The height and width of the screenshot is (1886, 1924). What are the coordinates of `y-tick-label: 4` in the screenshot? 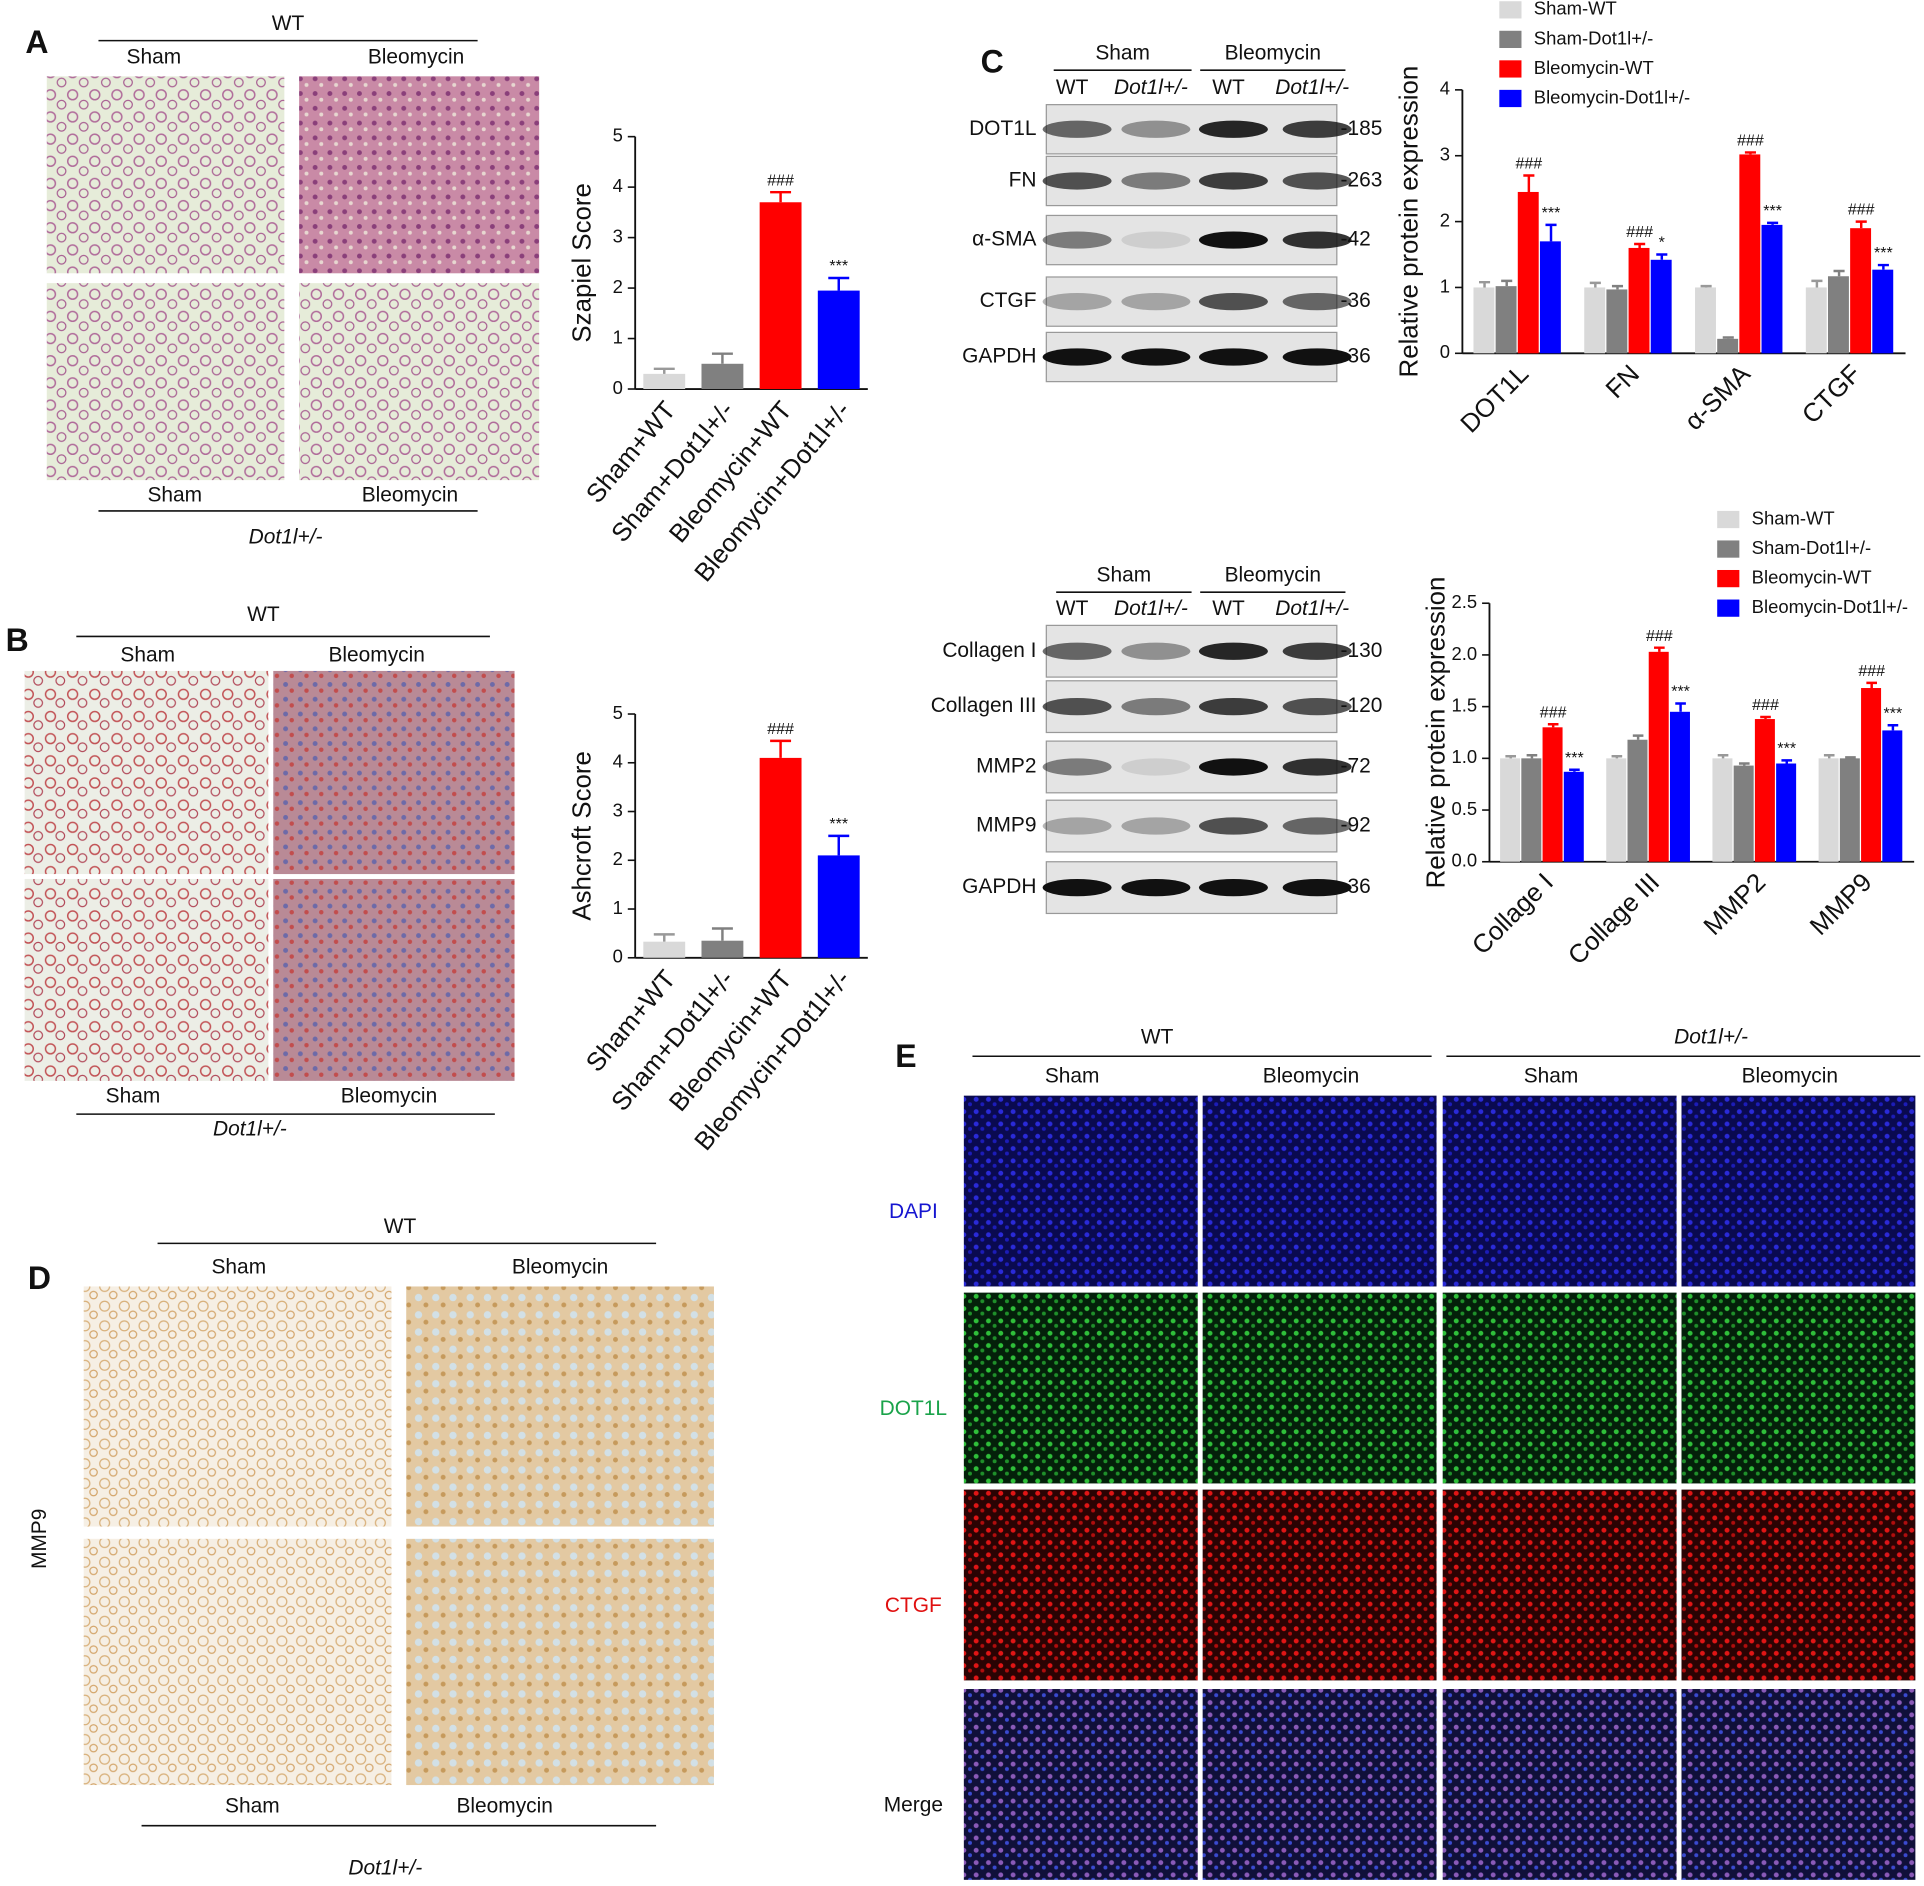 It's located at (618, 185).